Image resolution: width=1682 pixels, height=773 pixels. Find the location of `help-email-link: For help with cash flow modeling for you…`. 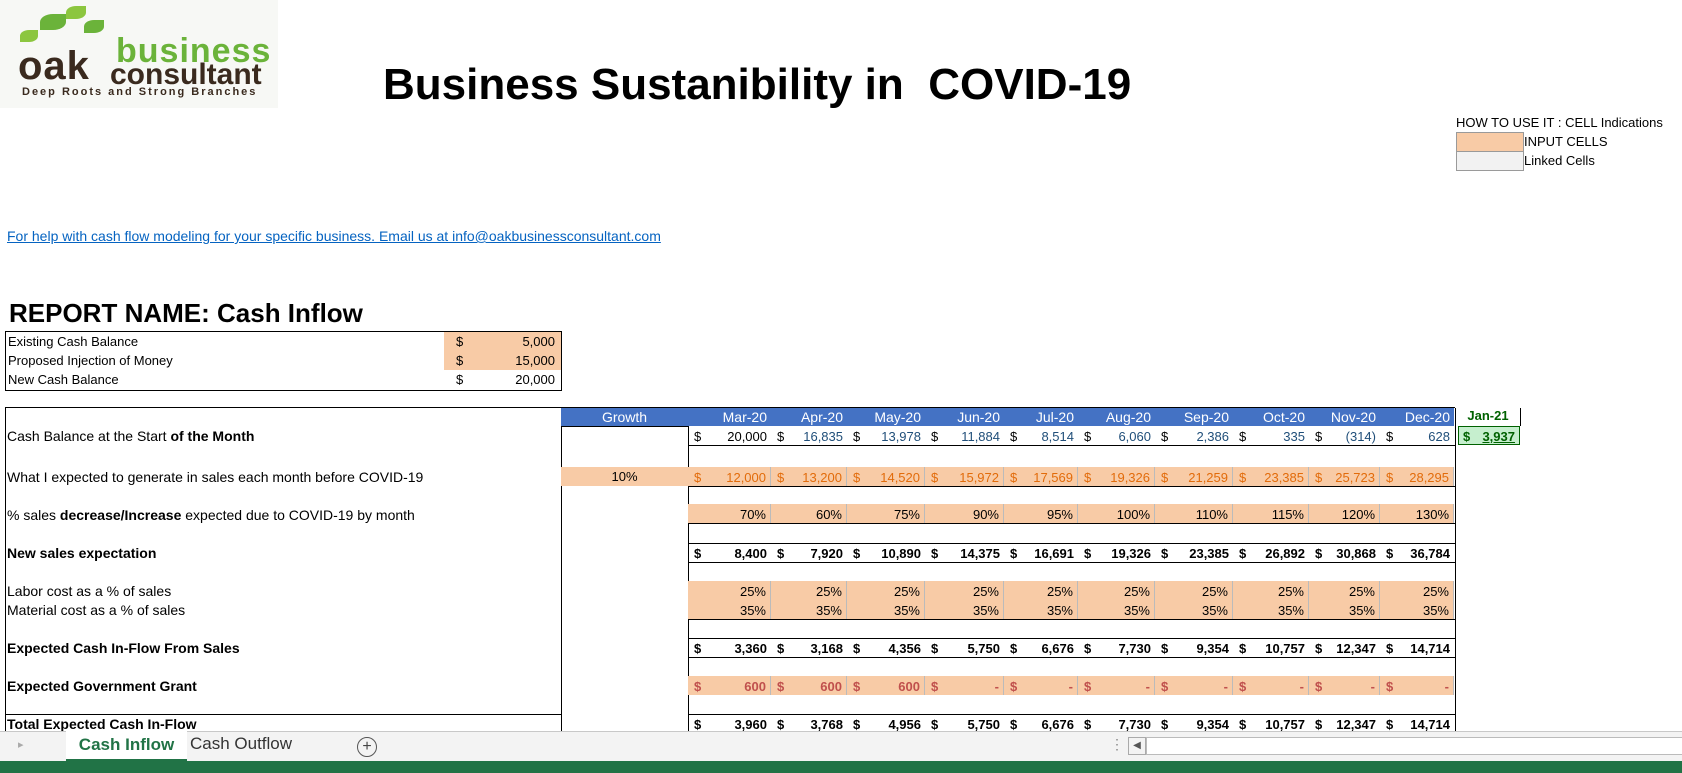

help-email-link: For help with cash flow modeling for you… is located at coordinates (334, 236).